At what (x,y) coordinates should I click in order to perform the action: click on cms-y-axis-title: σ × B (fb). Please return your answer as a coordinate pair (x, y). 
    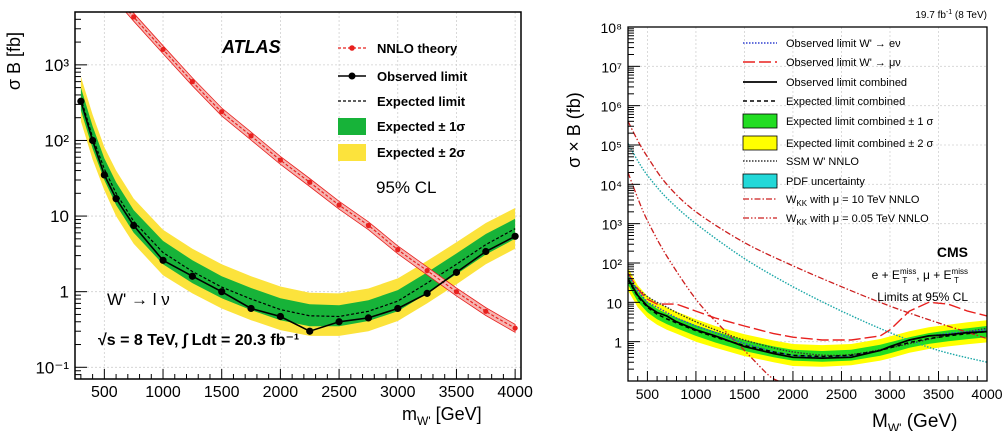
    Looking at the image, I should click on (574, 130).